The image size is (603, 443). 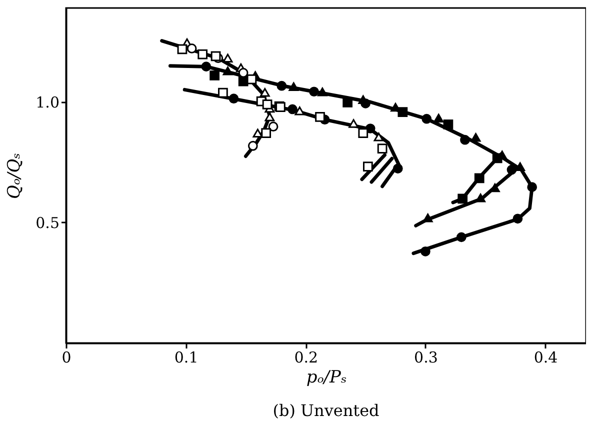 What do you see at coordinates (546, 357) in the screenshot?
I see `x-tick-label: 0.4` at bounding box center [546, 357].